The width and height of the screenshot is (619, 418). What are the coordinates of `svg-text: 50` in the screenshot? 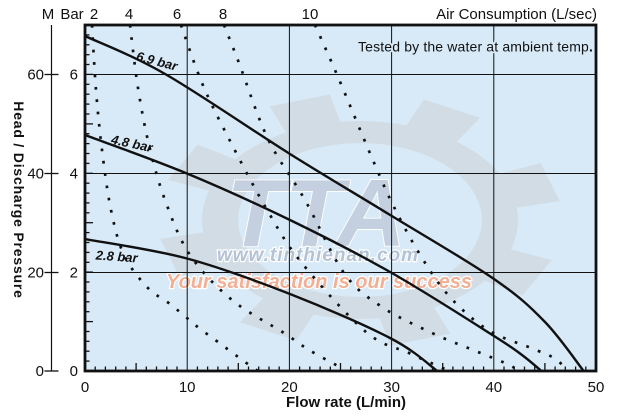 It's located at (596, 387).